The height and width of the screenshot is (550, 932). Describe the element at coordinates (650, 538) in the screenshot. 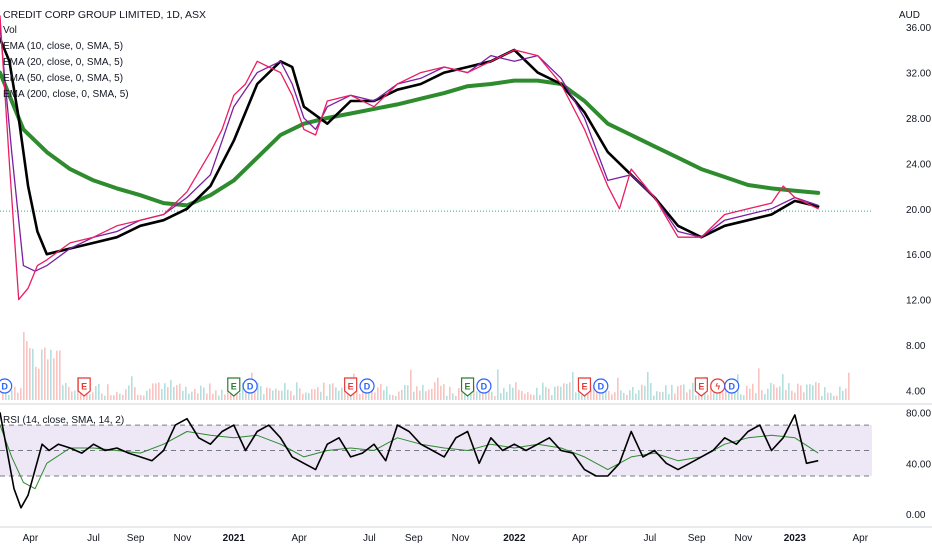

I see `time-tick-label: Jul` at that location.